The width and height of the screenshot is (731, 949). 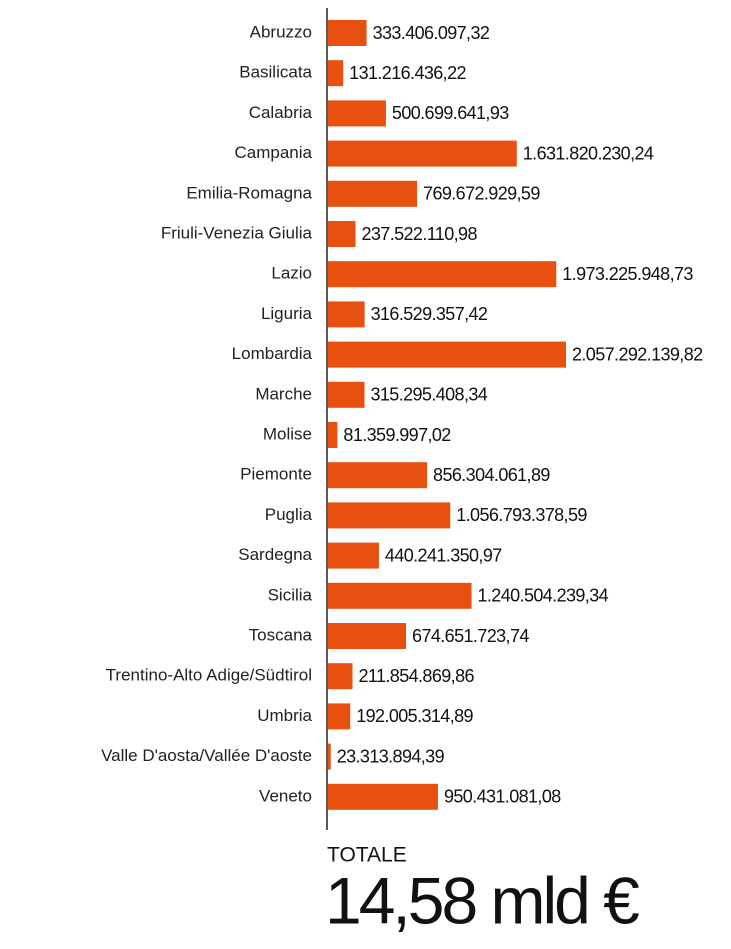 I want to click on value-label: 81.359.997,02, so click(x=397, y=435).